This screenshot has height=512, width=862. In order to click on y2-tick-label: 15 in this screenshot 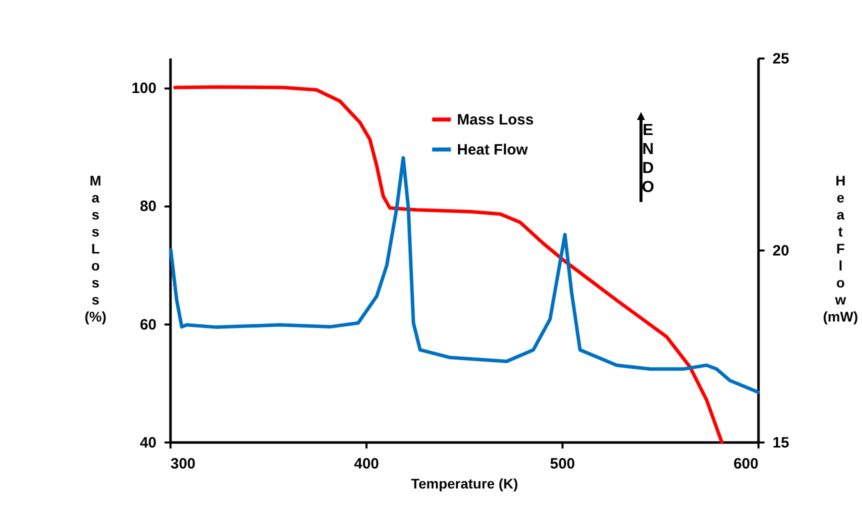, I will do `click(781, 443)`.